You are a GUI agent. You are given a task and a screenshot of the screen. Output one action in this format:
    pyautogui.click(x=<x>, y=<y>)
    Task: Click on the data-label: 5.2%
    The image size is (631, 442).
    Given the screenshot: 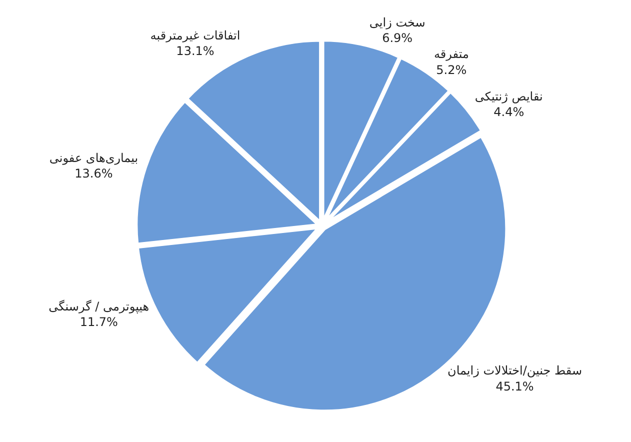 What is the action you would take?
    pyautogui.click(x=451, y=69)
    